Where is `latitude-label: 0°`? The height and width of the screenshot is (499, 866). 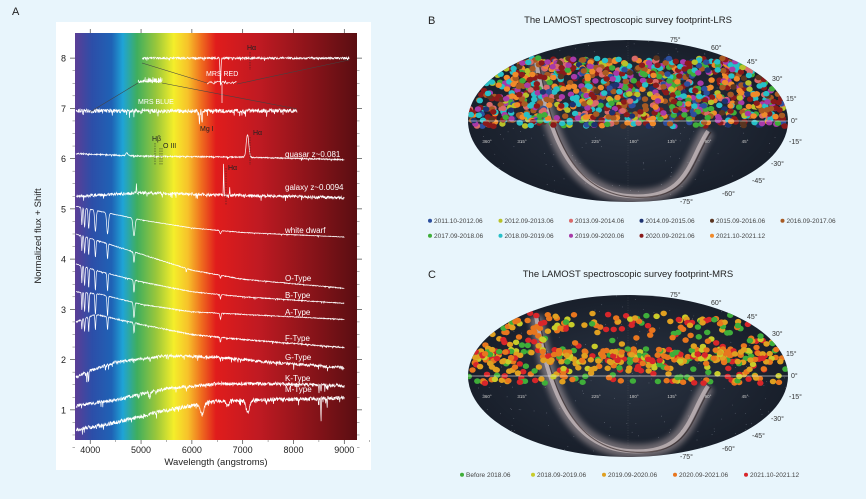
latitude-label: 0° is located at coordinates (794, 376).